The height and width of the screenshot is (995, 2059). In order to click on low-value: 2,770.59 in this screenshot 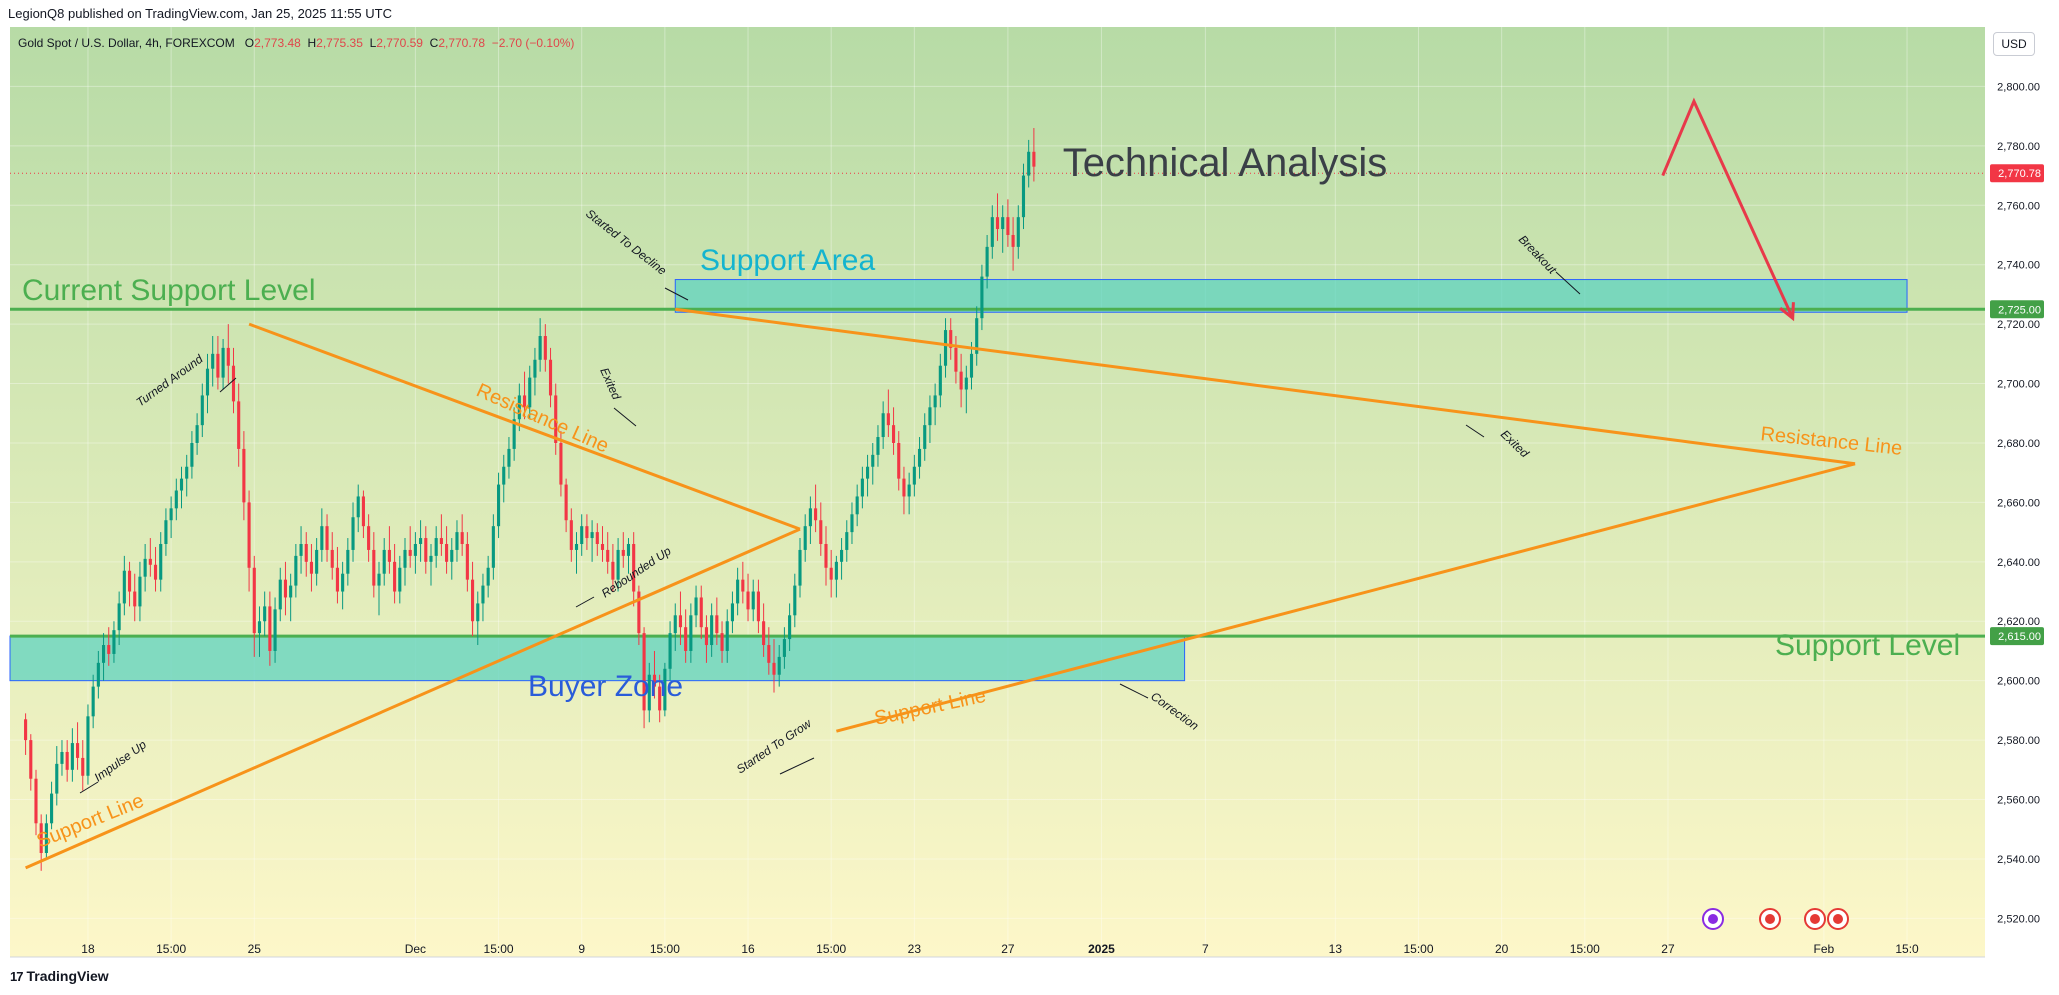, I will do `click(399, 43)`.